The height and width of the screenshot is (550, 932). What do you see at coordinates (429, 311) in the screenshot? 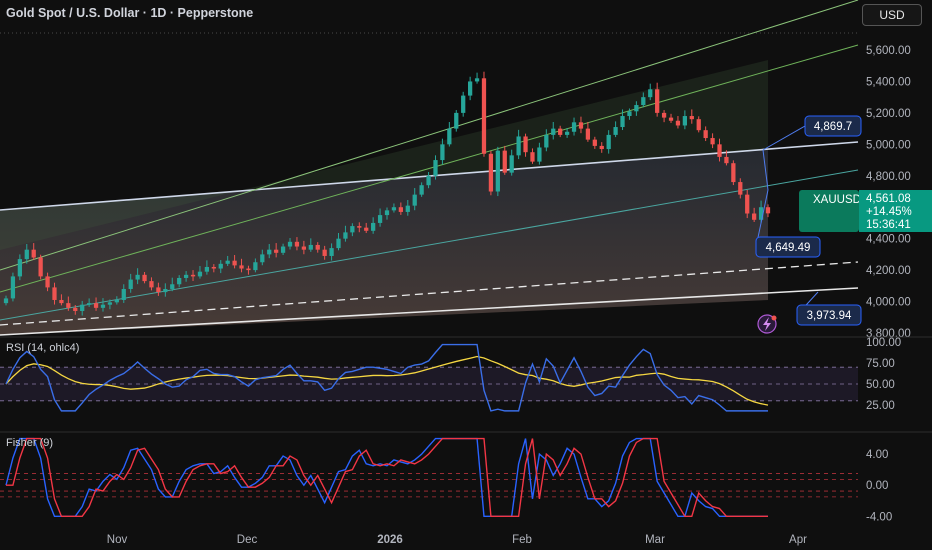
I see `channel-lower-line` at bounding box center [429, 311].